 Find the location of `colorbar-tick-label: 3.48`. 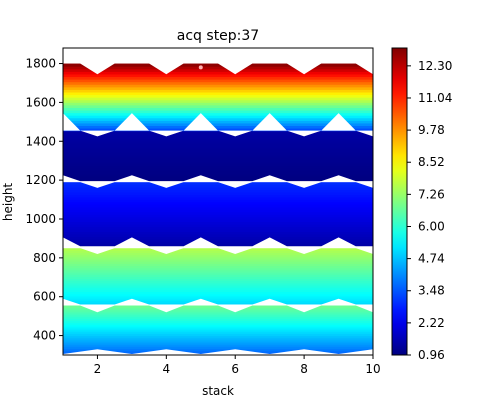

colorbar-tick-label: 3.48 is located at coordinates (431, 291).